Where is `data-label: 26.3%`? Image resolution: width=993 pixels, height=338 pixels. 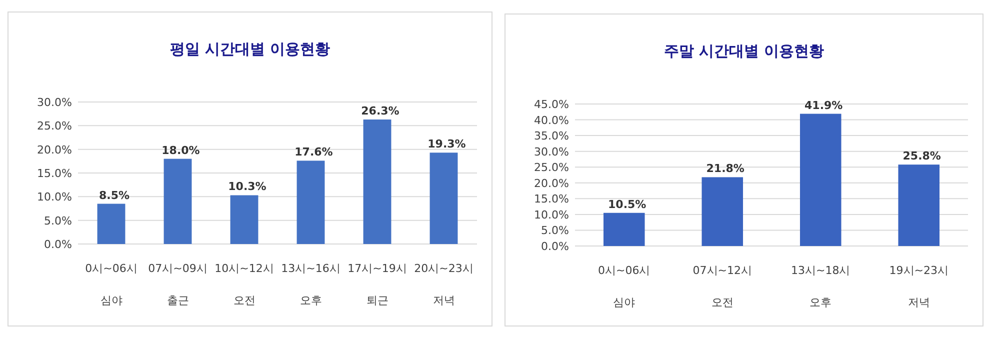 data-label: 26.3% is located at coordinates (380, 111).